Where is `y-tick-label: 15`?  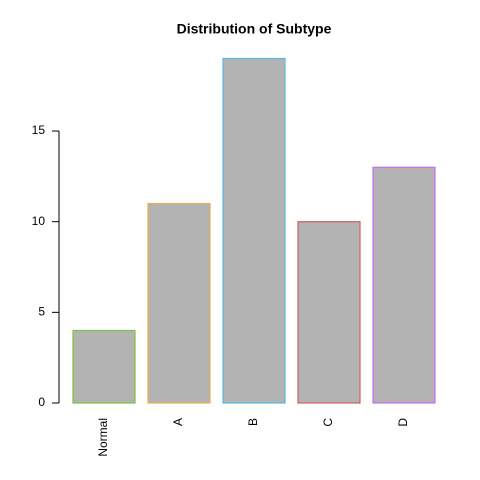
y-tick-label: 15 is located at coordinates (39, 130).